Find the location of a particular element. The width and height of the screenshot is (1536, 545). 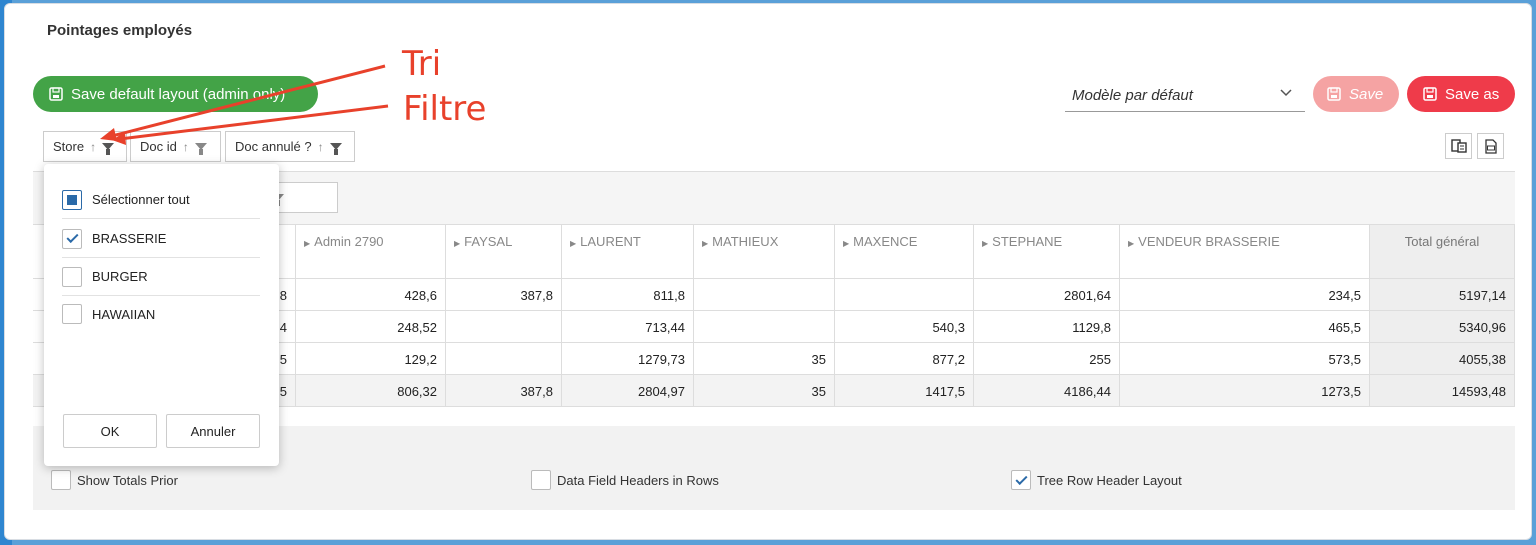

export-button is located at coordinates (1490, 146).